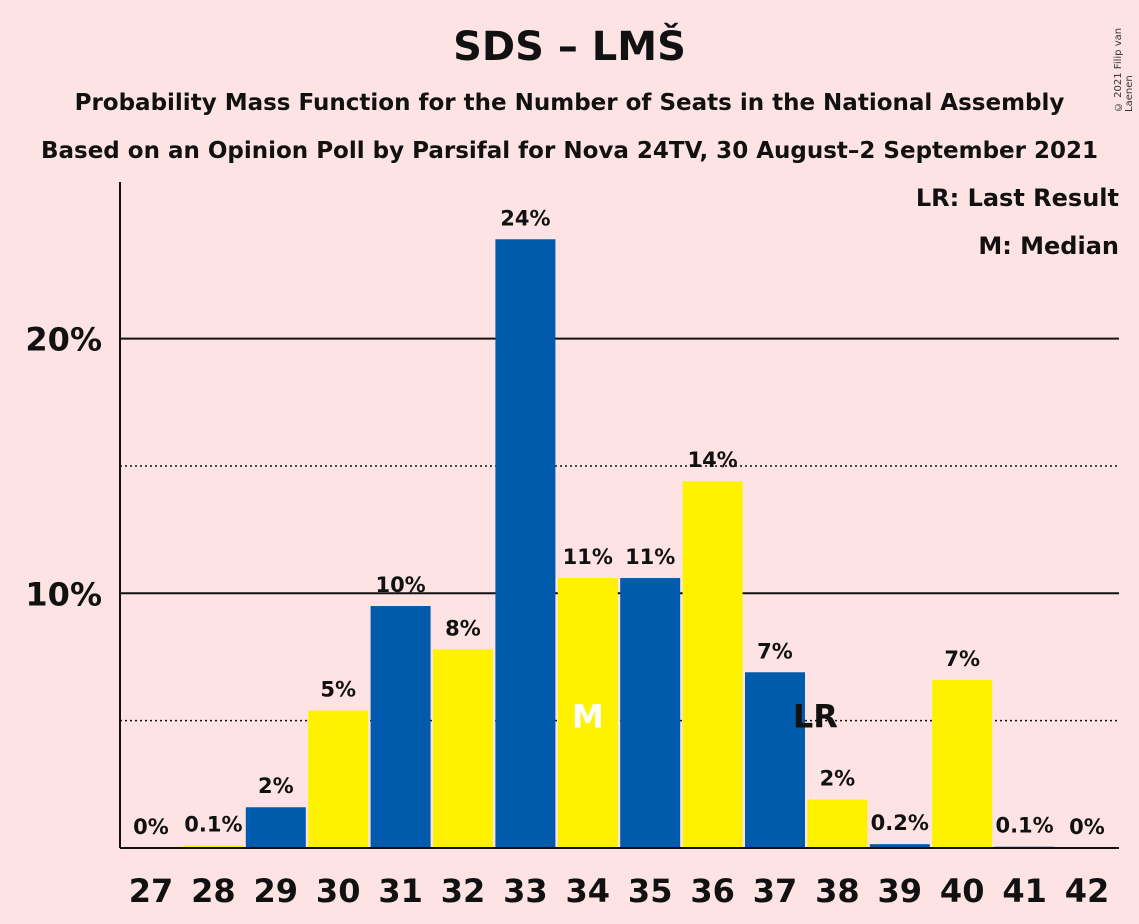  Describe the element at coordinates (775, 891) in the screenshot. I see `x-tick-label: 37` at that location.